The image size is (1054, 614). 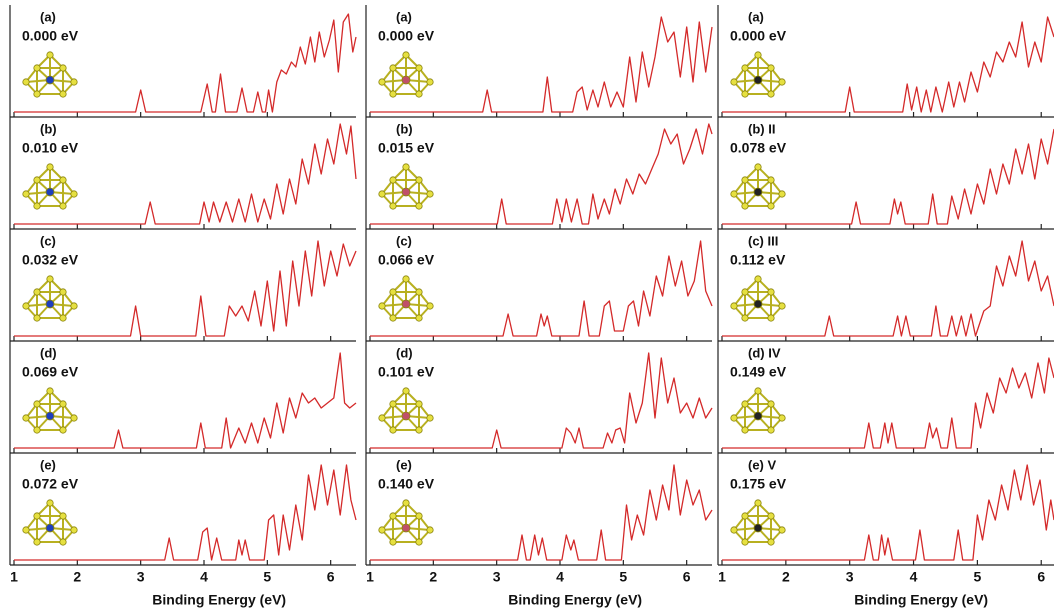 What do you see at coordinates (50, 484) in the screenshot?
I see `relative-energy: 0.072 eV` at bounding box center [50, 484].